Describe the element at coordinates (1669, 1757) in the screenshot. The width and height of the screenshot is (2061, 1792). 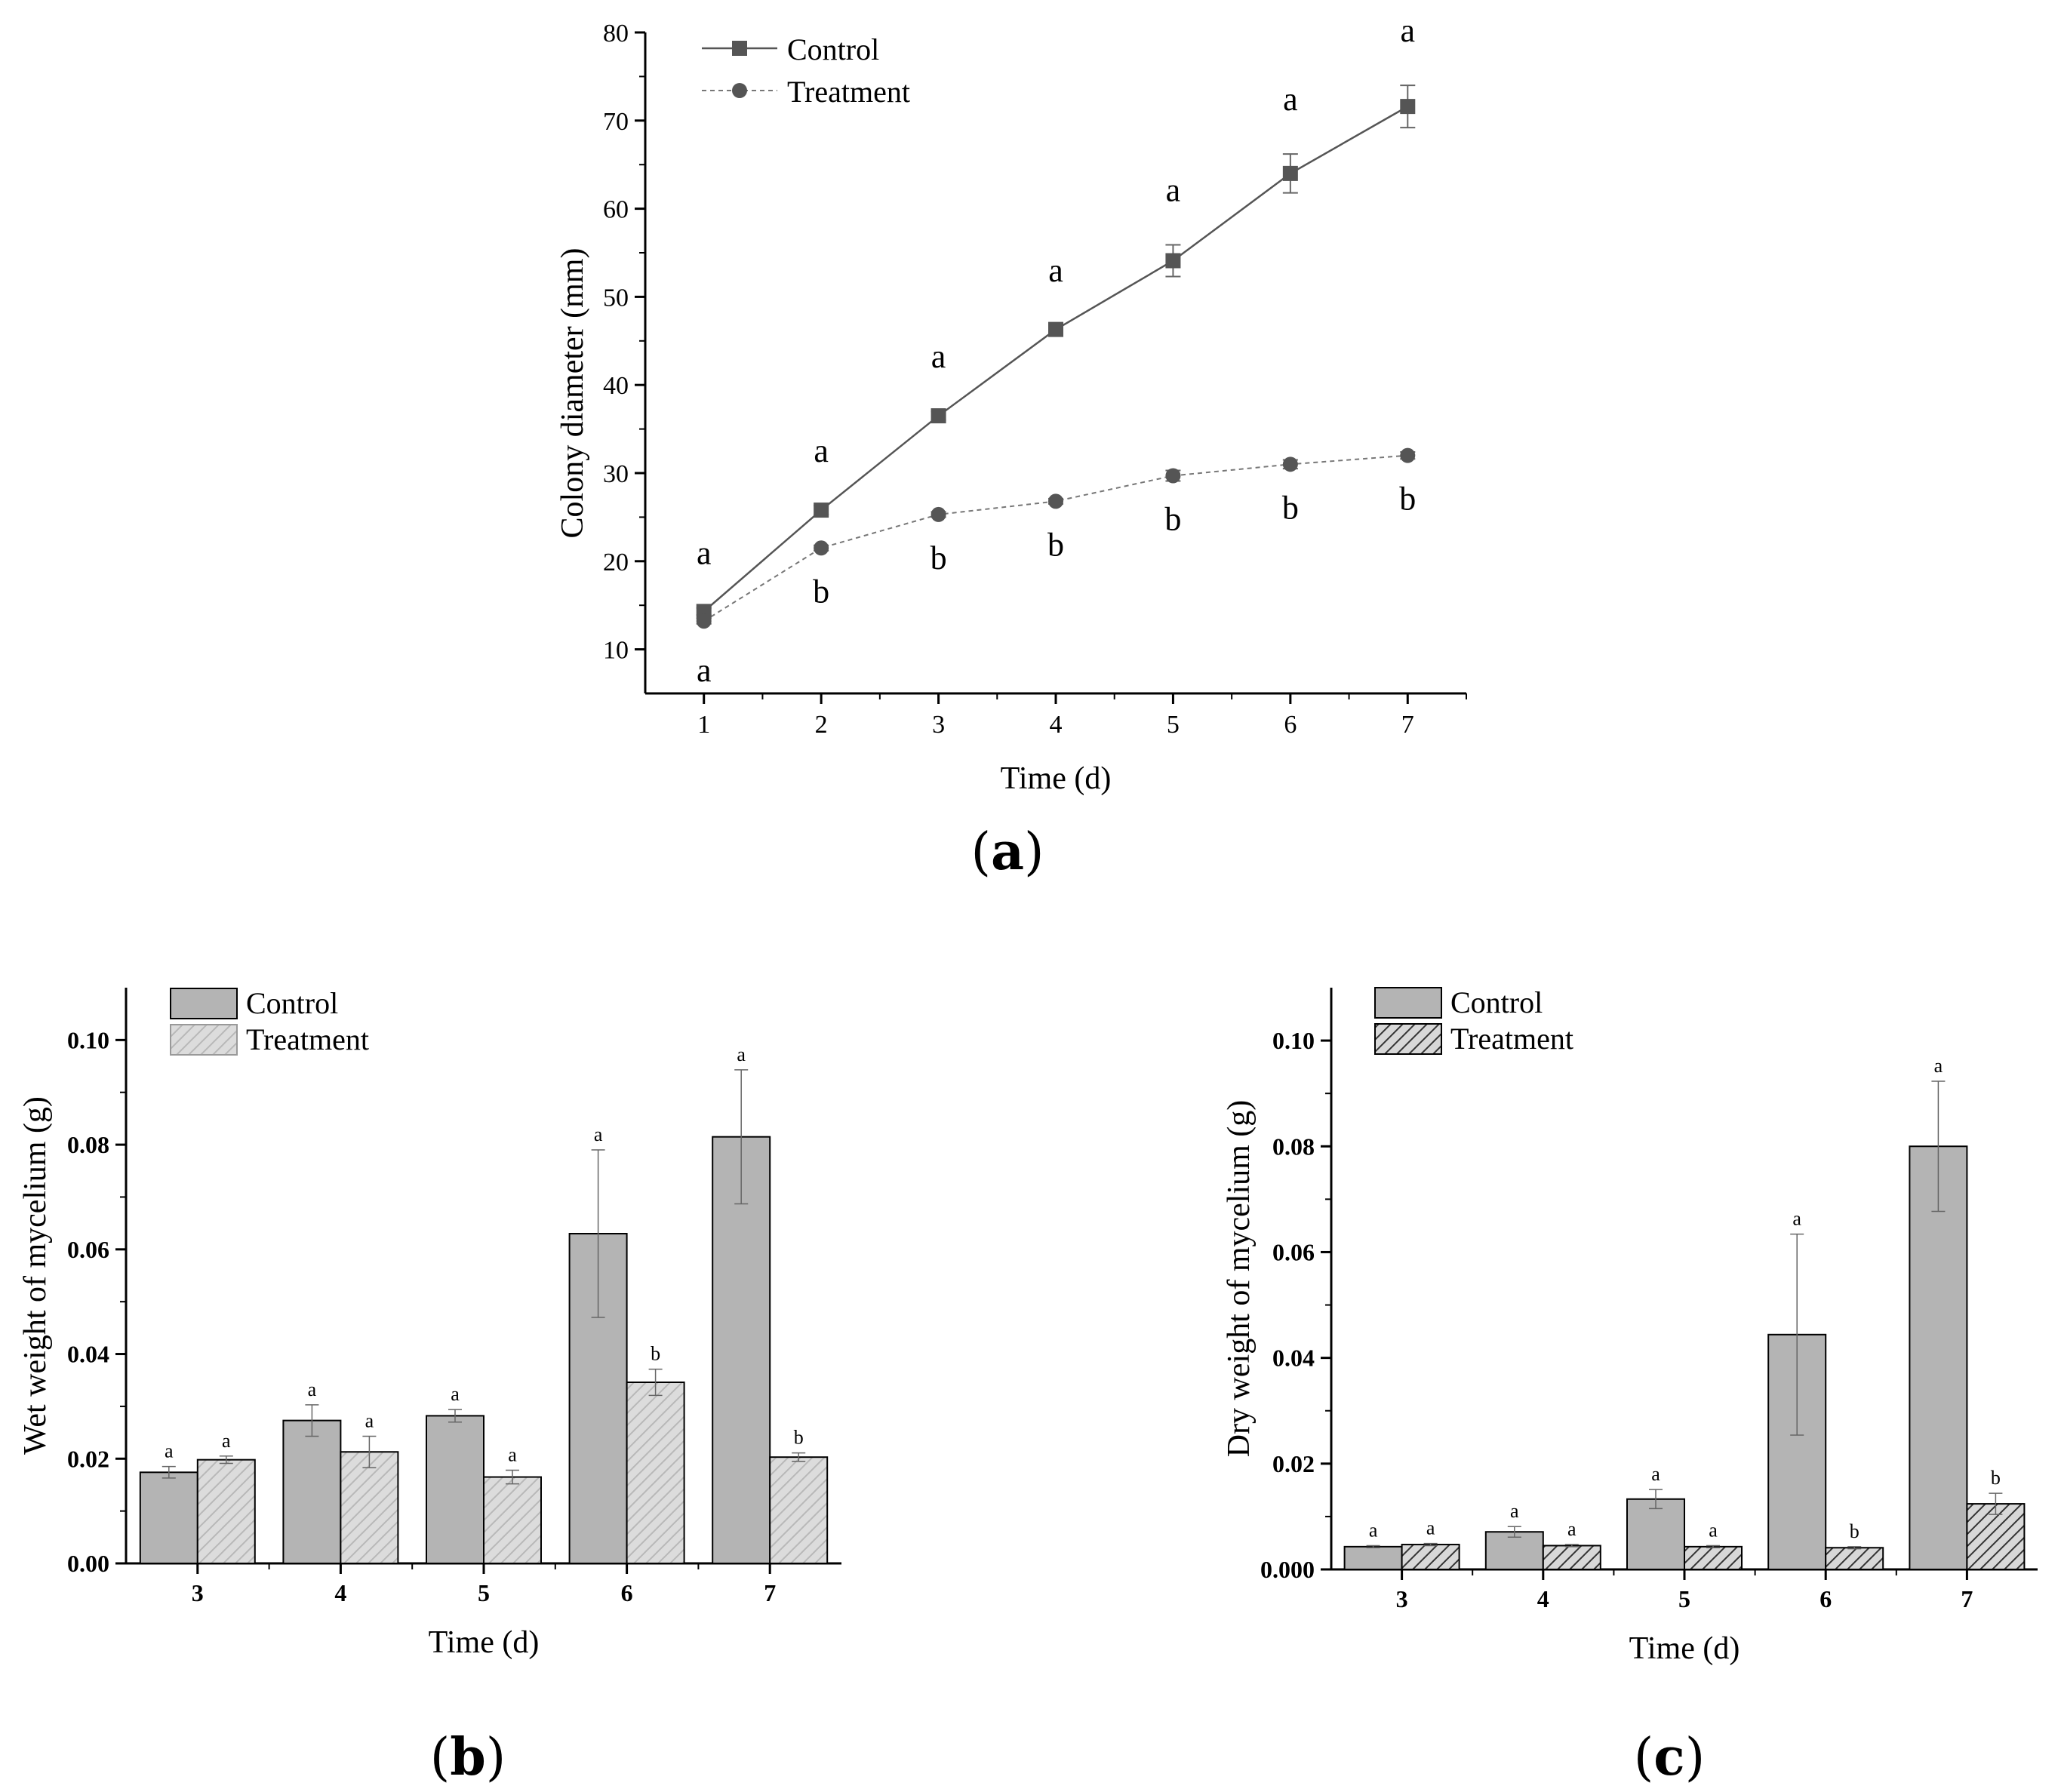
I see `panel-label-c: (c)` at that location.